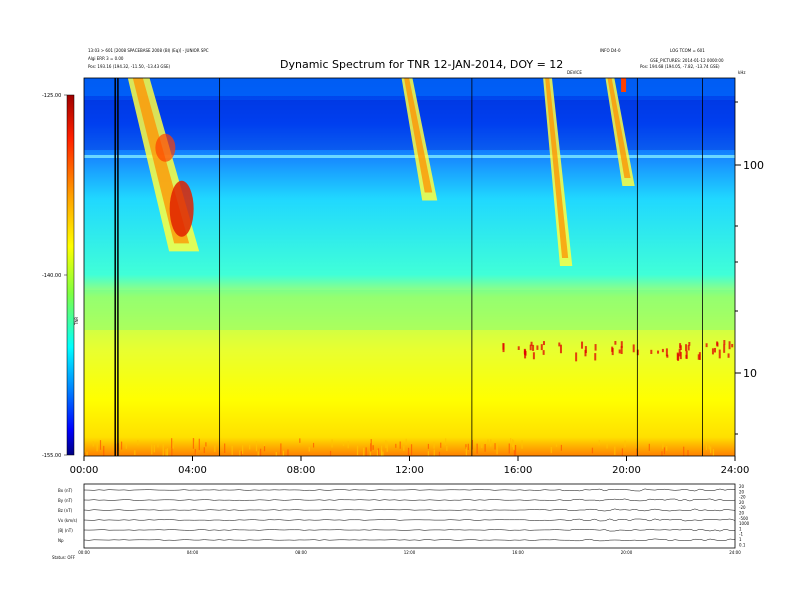  I want to click on panel-time-label: 20:00, so click(627, 552).